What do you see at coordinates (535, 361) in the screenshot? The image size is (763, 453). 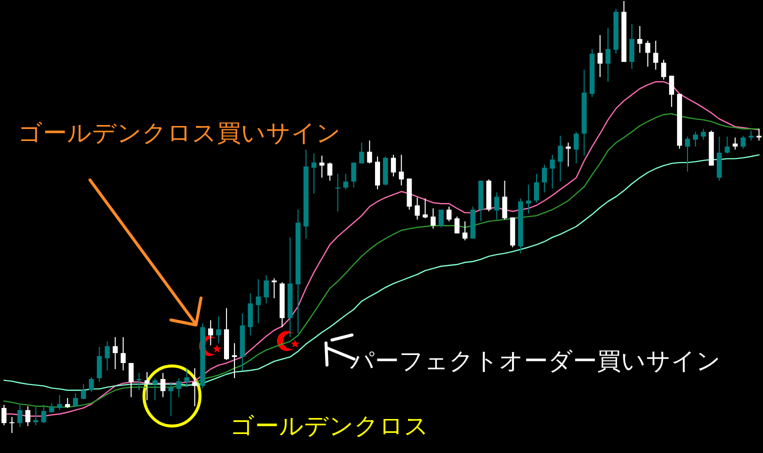 I see `annotation: パーフェクトオーダー買いサイン` at bounding box center [535, 361].